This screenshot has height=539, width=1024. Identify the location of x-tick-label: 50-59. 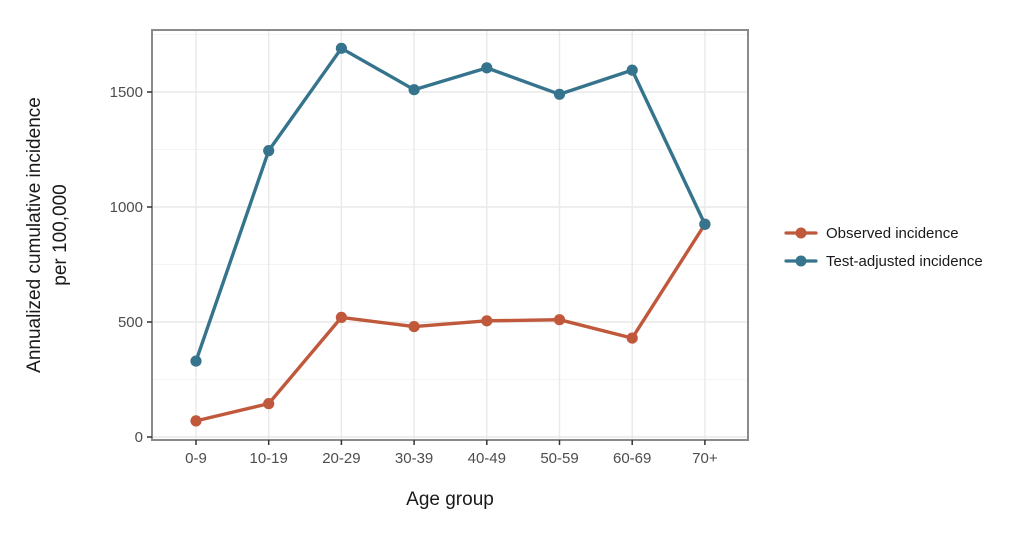
(559, 458).